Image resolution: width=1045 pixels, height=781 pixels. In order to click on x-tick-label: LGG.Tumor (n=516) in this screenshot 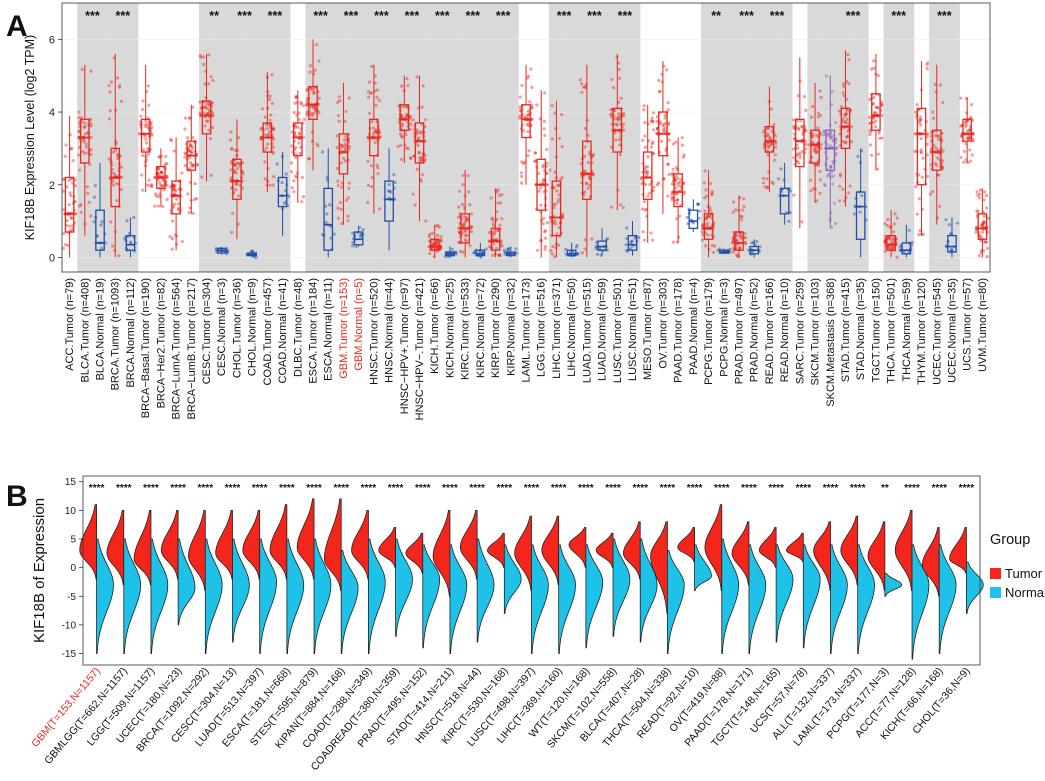, I will do `click(542, 327)`.